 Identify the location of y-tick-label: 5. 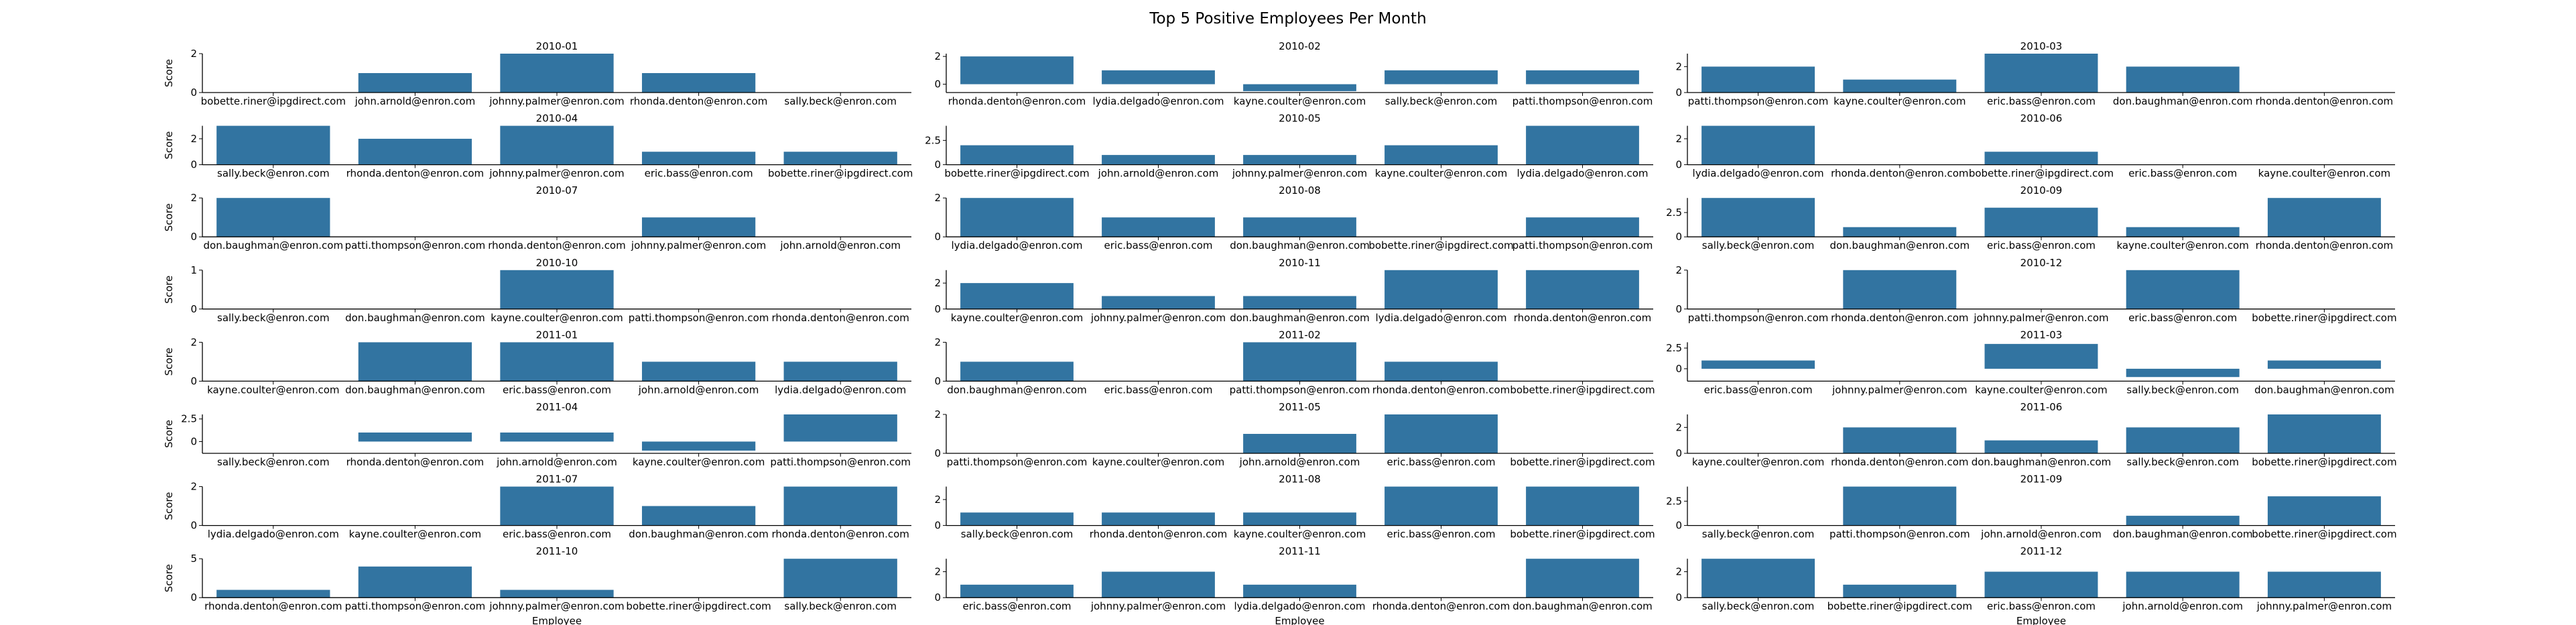
(193, 559).